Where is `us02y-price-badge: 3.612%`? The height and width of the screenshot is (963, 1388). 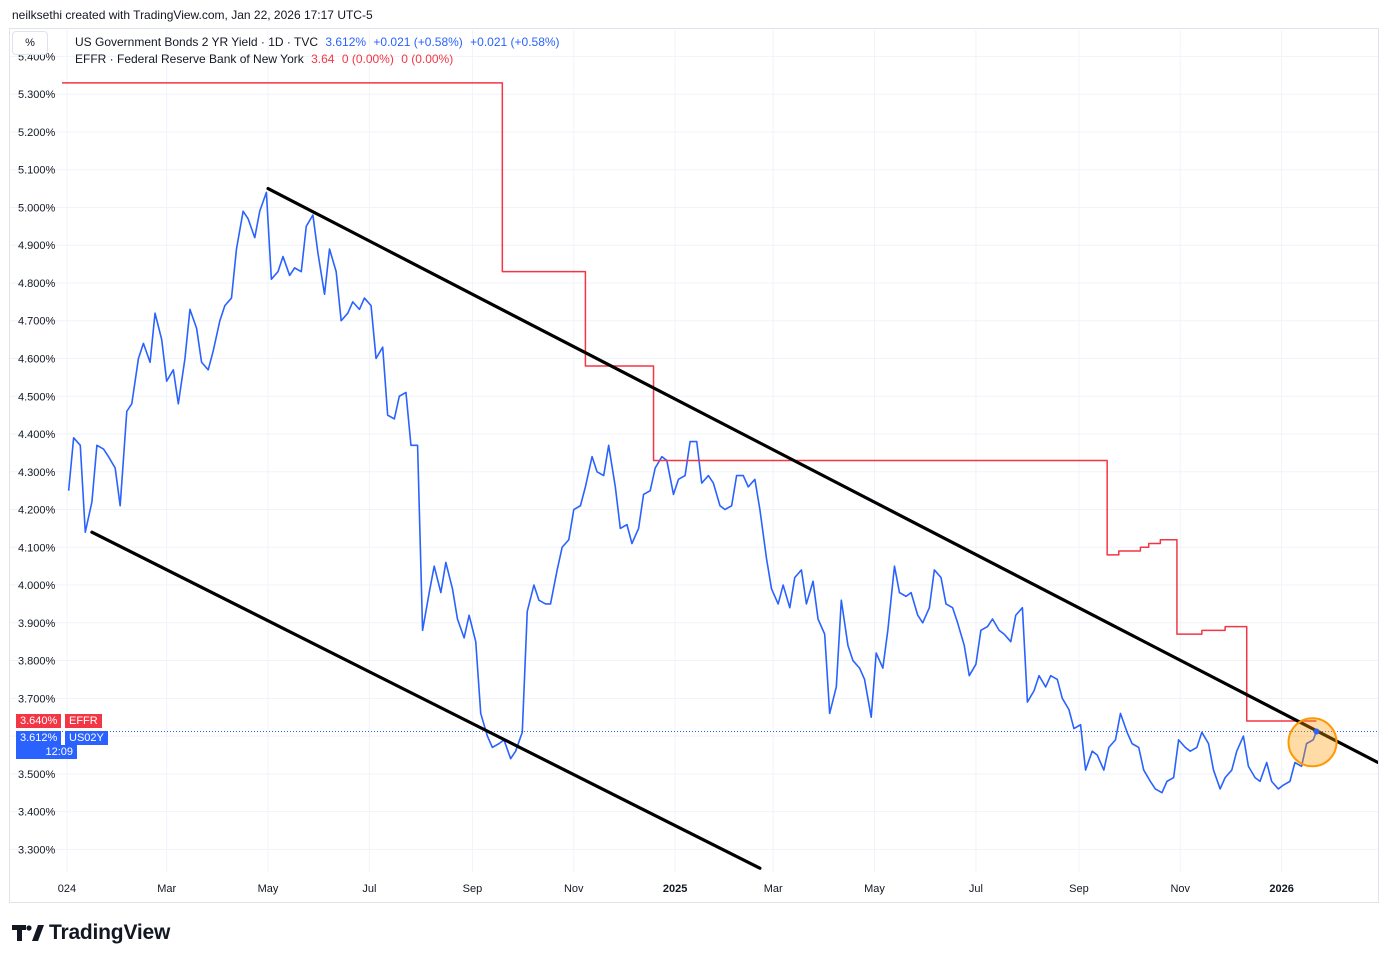 us02y-price-badge: 3.612% is located at coordinates (39, 738).